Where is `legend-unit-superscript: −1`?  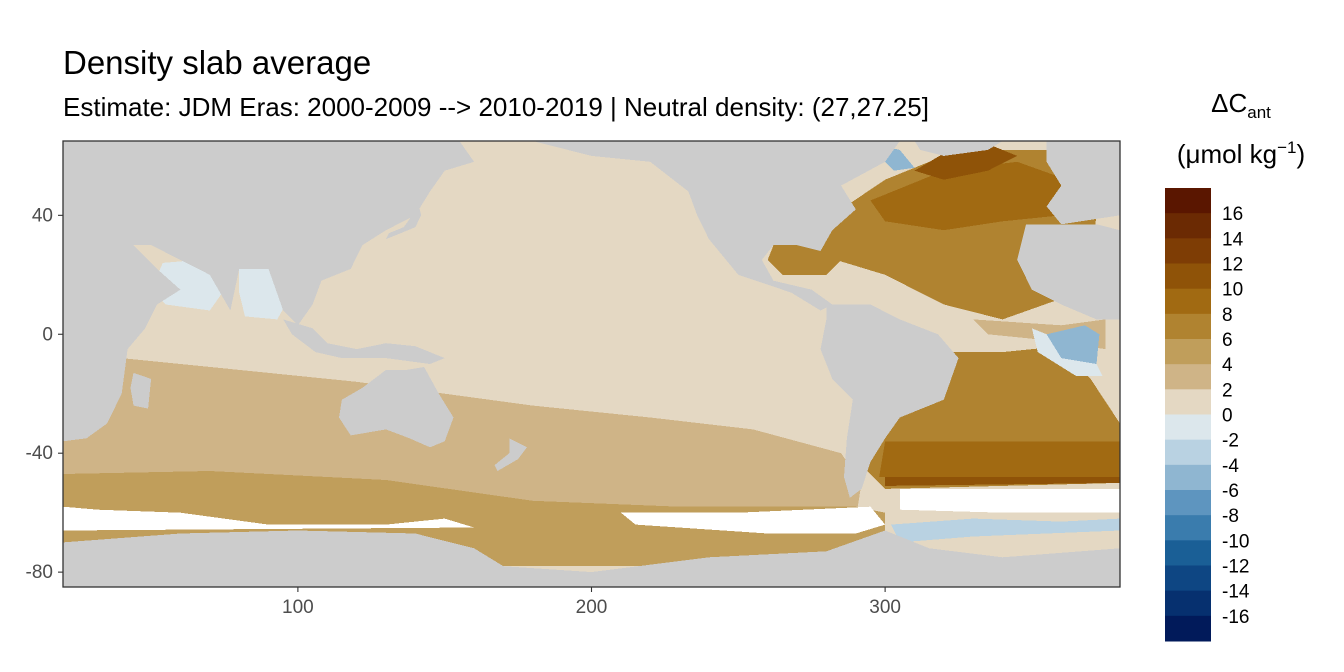
legend-unit-superscript: −1 is located at coordinates (1287, 147).